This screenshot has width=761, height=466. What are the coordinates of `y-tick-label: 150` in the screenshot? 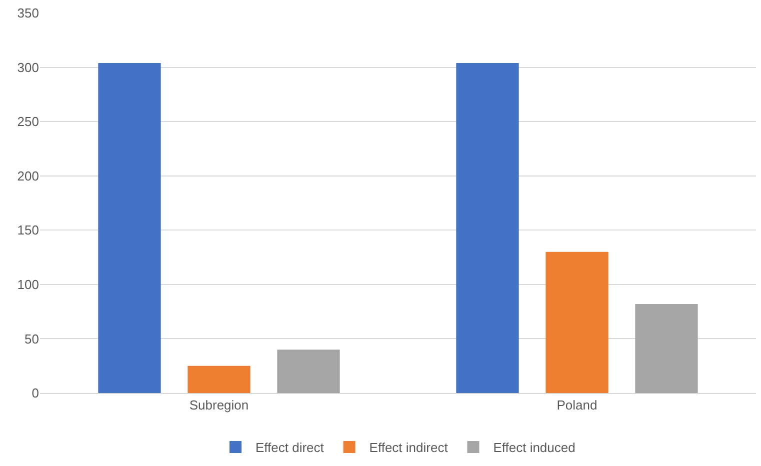 It's located at (28, 230).